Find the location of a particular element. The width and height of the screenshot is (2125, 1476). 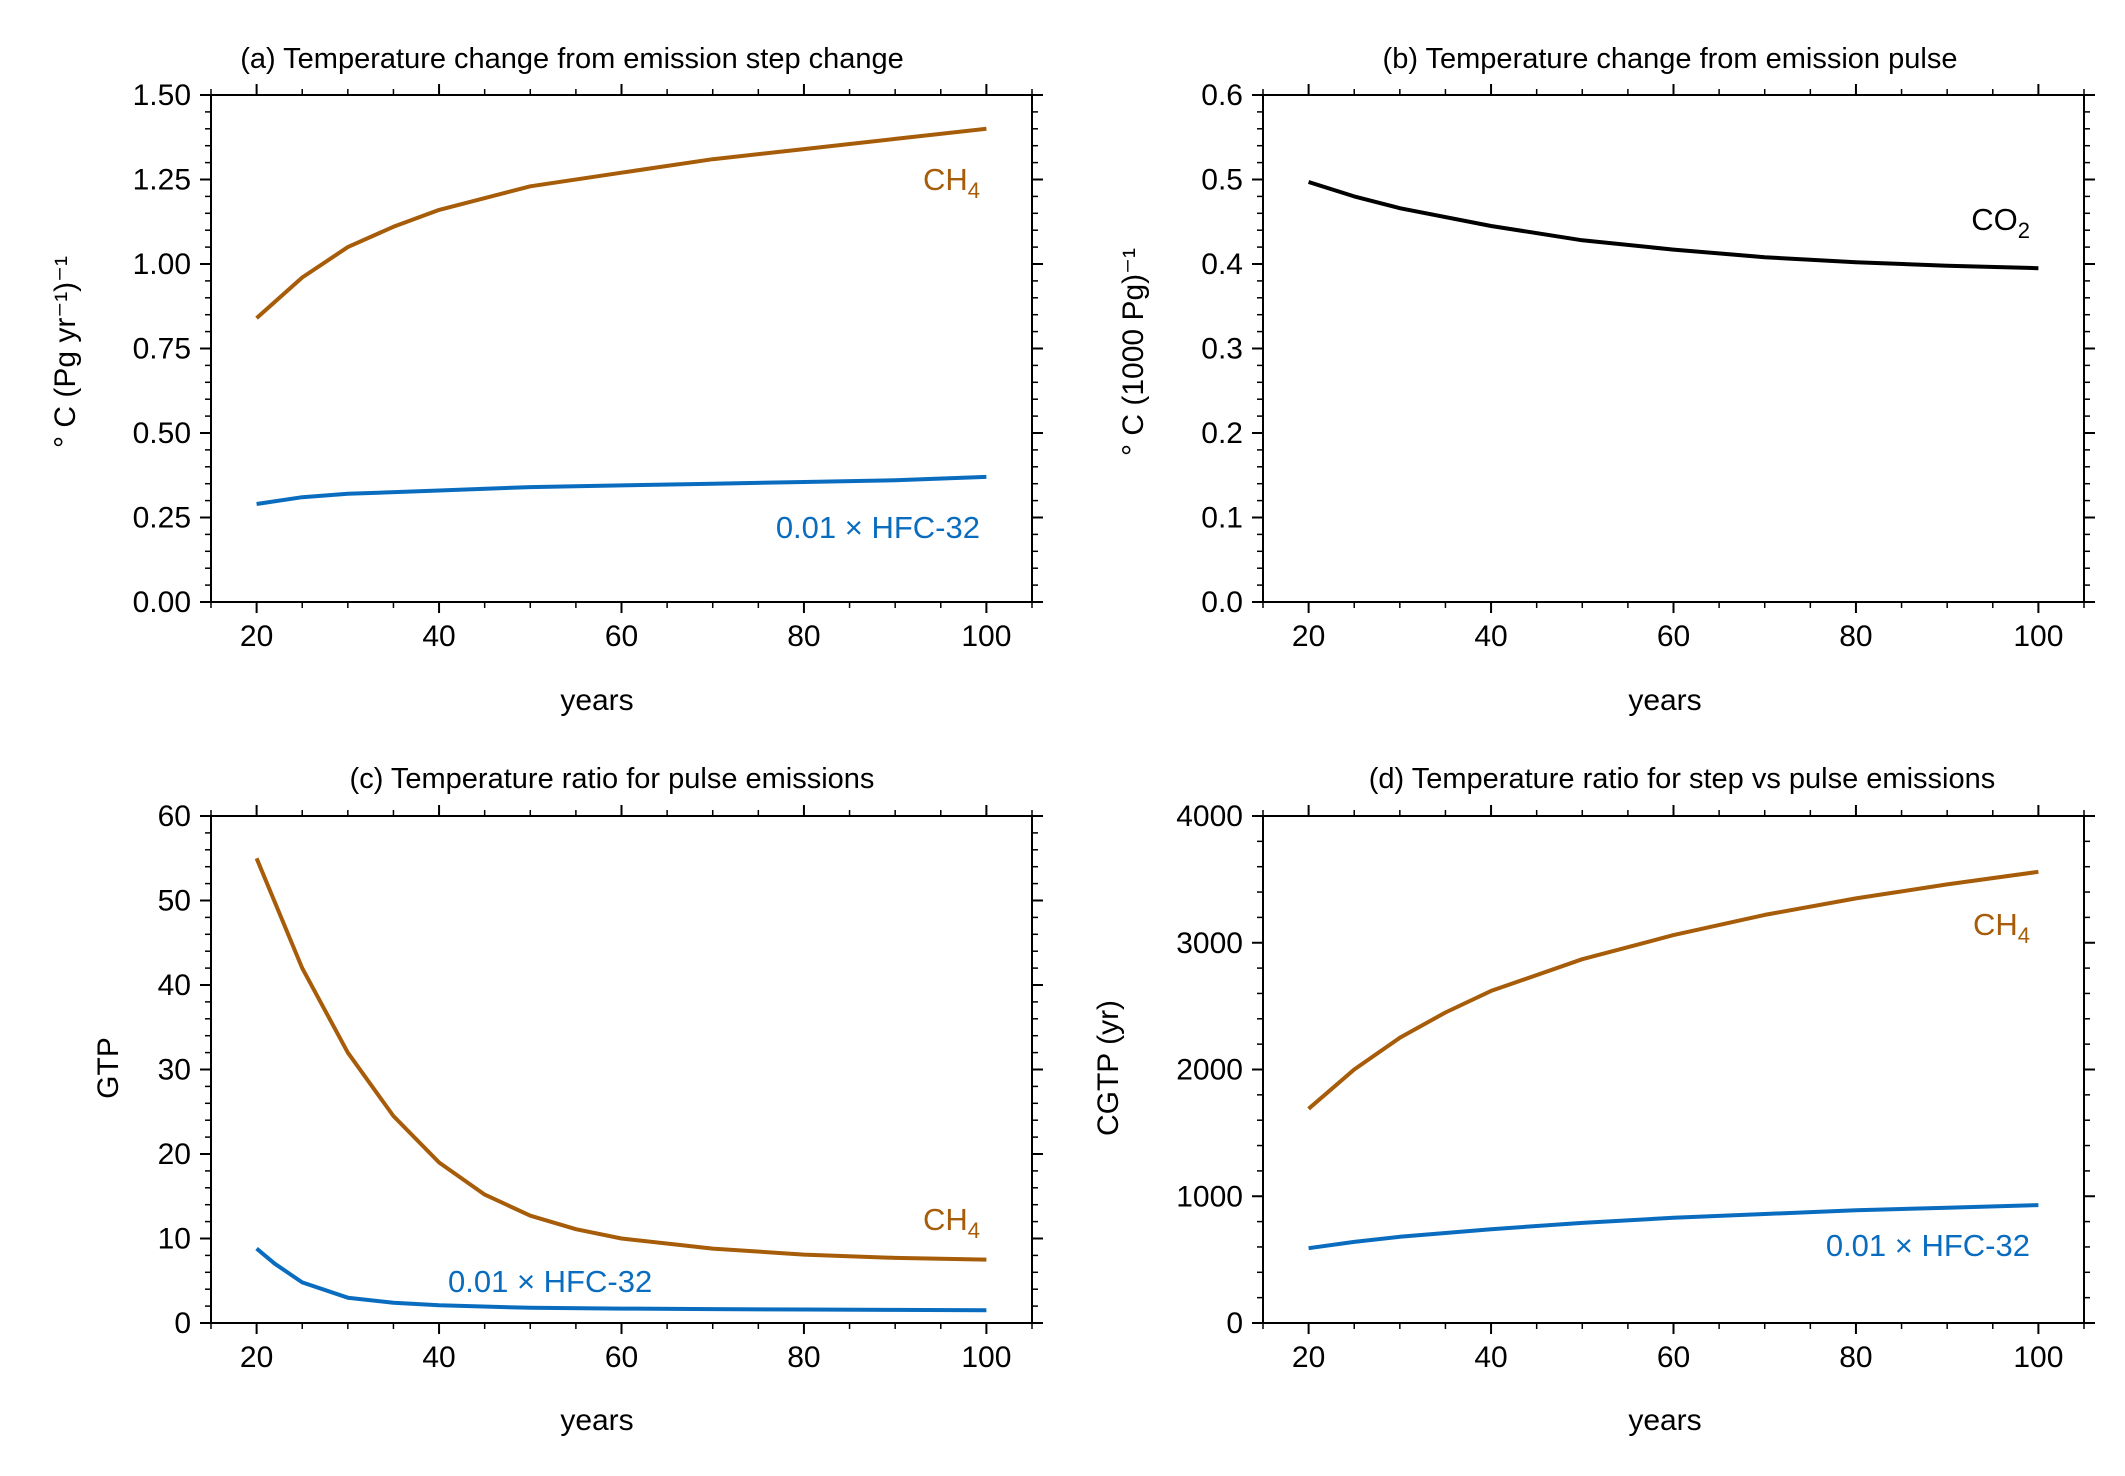

panel-c-x-tick-label: 60 is located at coordinates (621, 1357).